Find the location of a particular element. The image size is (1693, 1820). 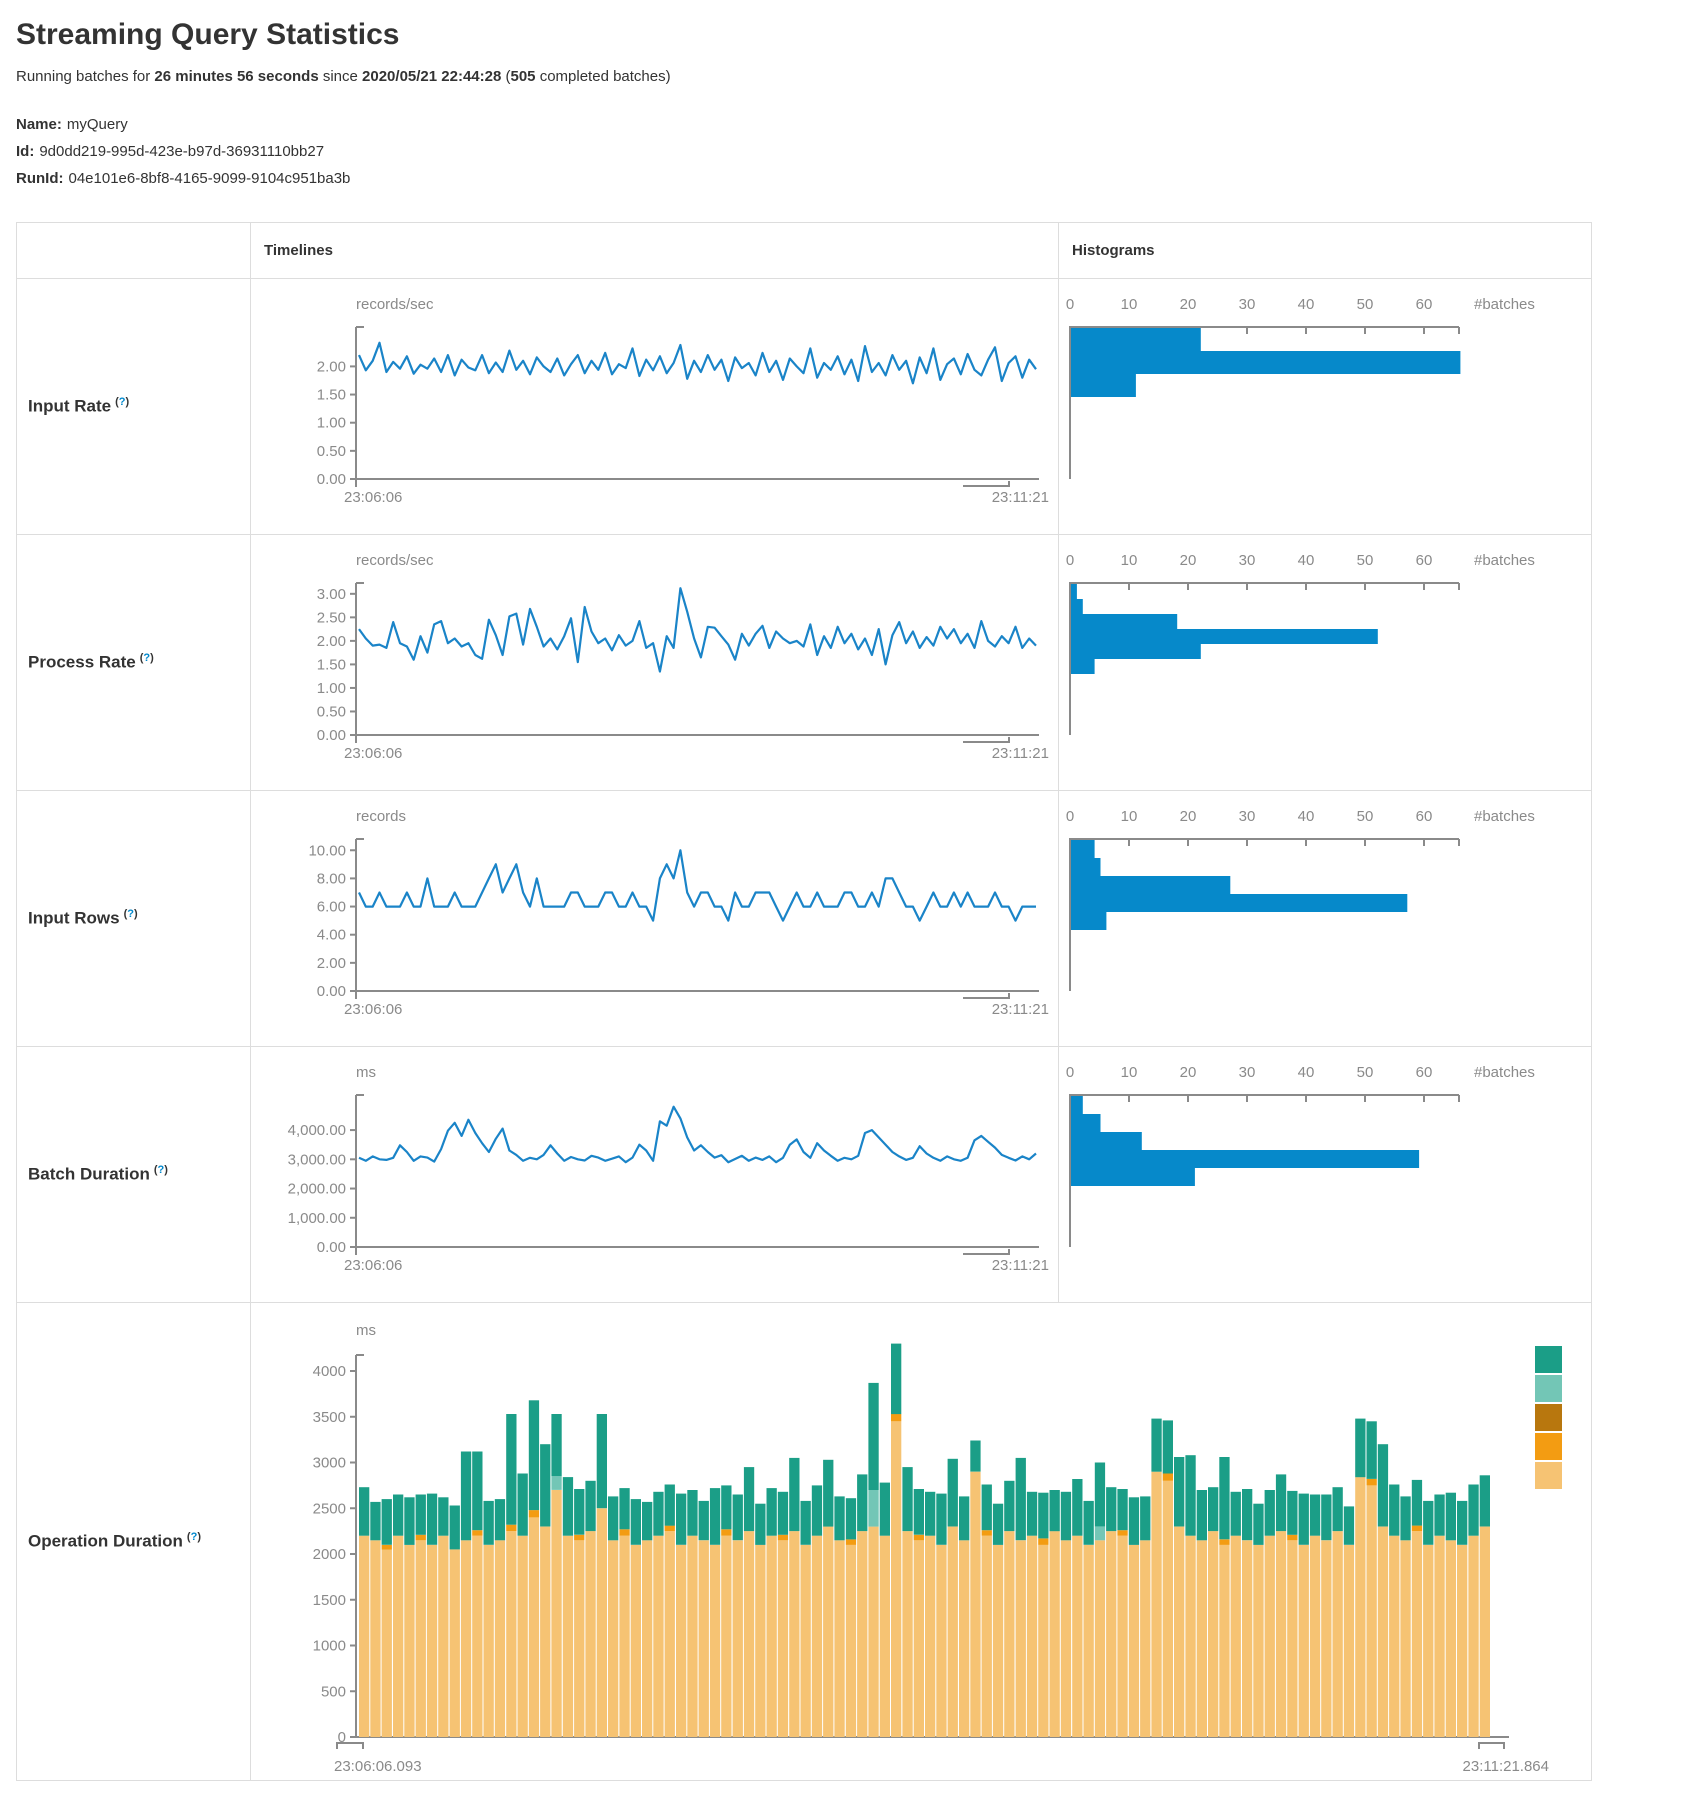

running-since: since is located at coordinates (340, 76).